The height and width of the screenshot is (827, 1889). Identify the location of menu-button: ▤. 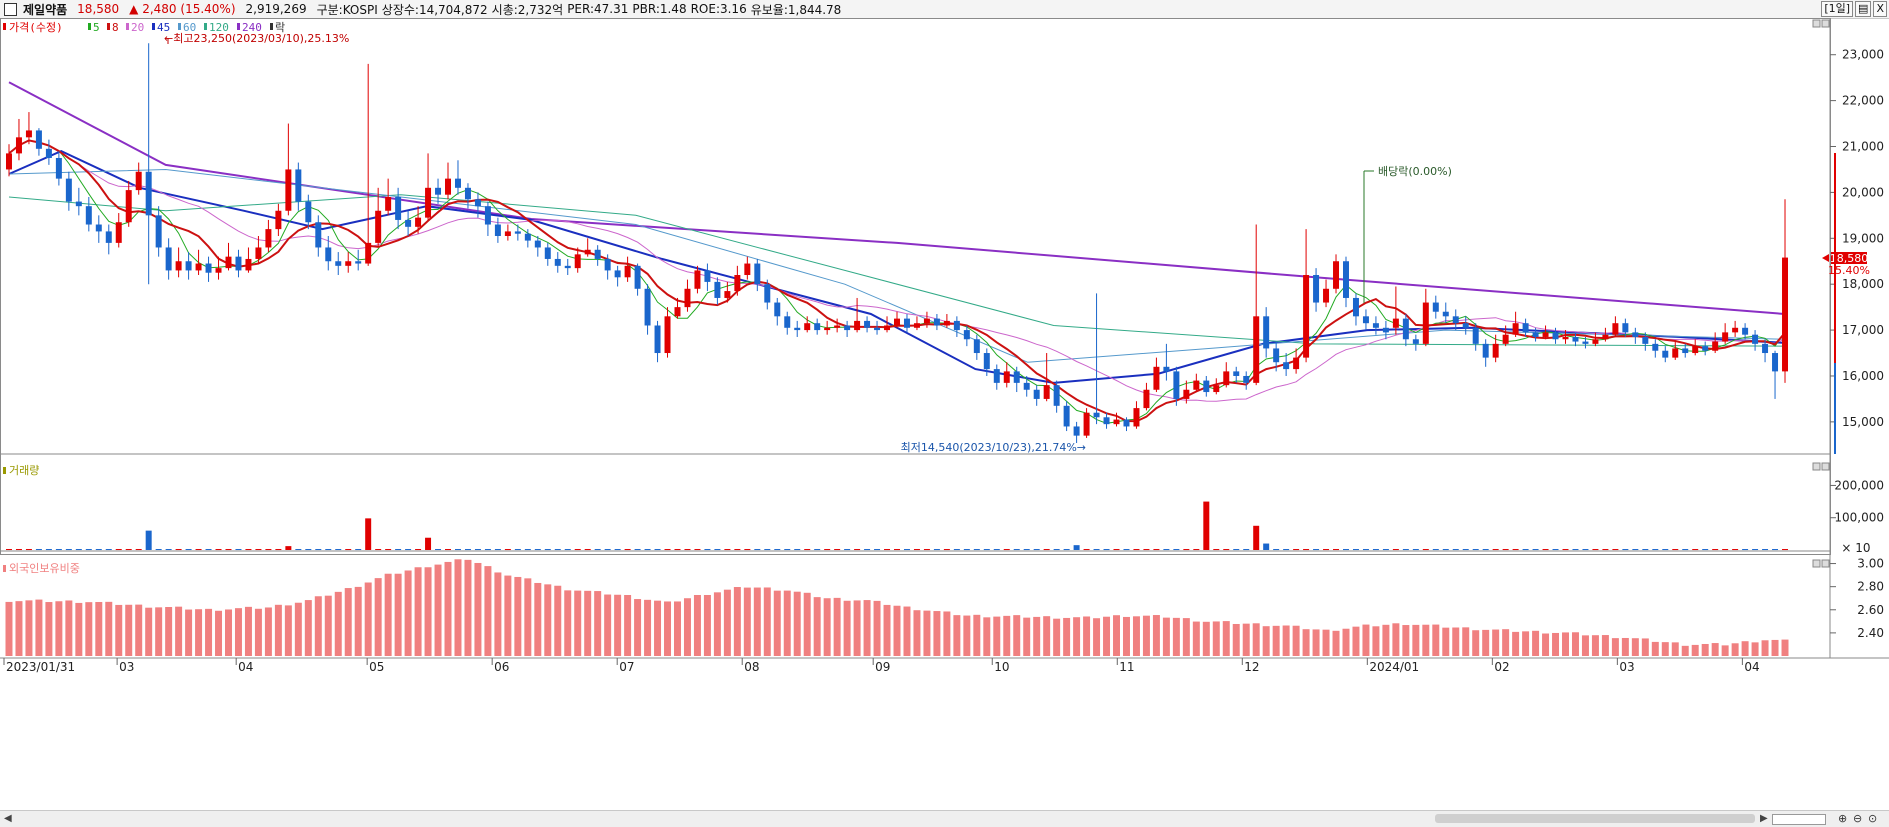
(1863, 9).